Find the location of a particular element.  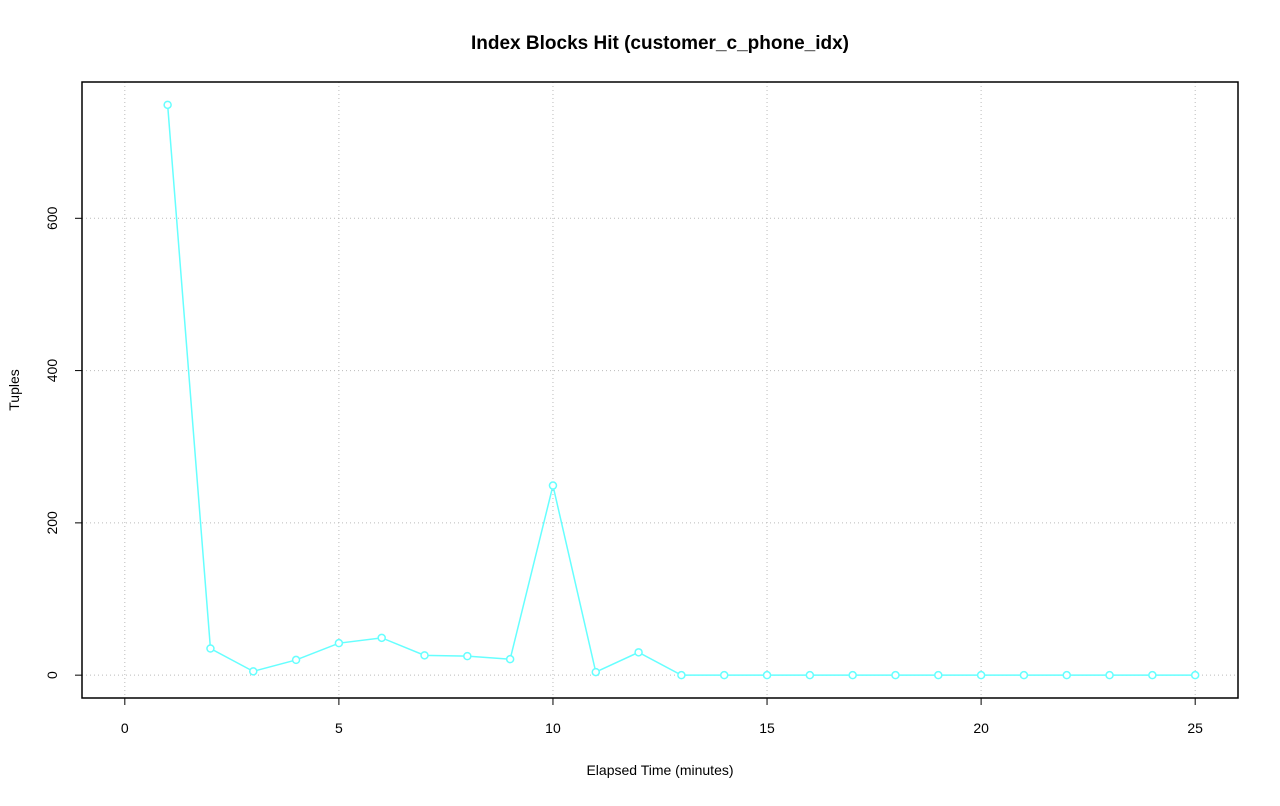

chart-title: Index Blocks Hit (customer_c_phone_idx) is located at coordinates (660, 43).